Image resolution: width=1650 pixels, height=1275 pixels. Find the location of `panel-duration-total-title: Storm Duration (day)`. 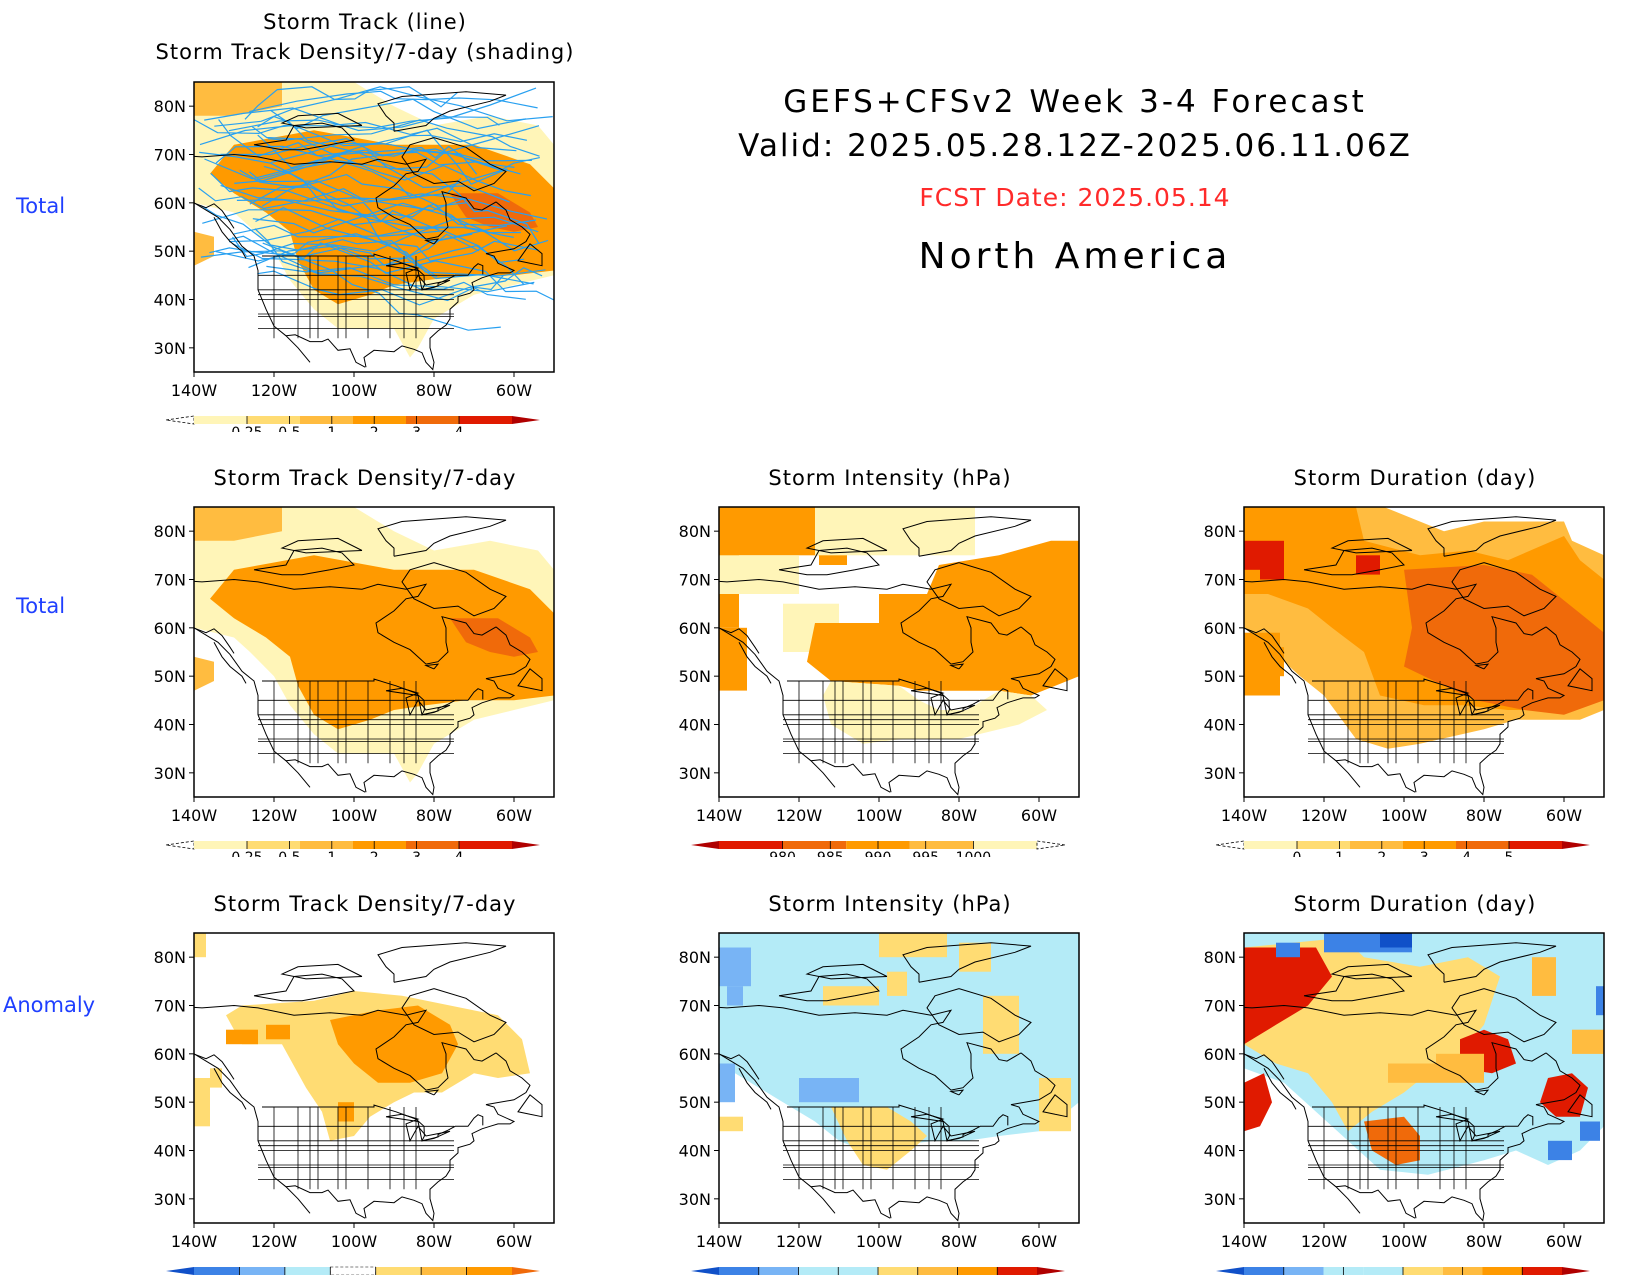

panel-duration-total-title: Storm Duration (day) is located at coordinates (1415, 478).